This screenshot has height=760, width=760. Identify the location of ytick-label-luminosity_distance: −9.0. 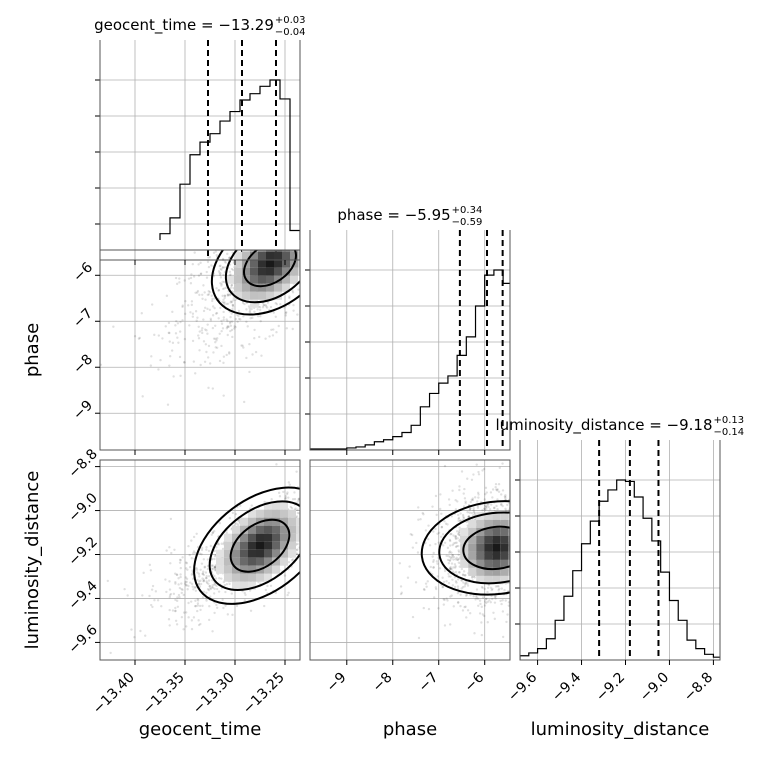
(82, 507).